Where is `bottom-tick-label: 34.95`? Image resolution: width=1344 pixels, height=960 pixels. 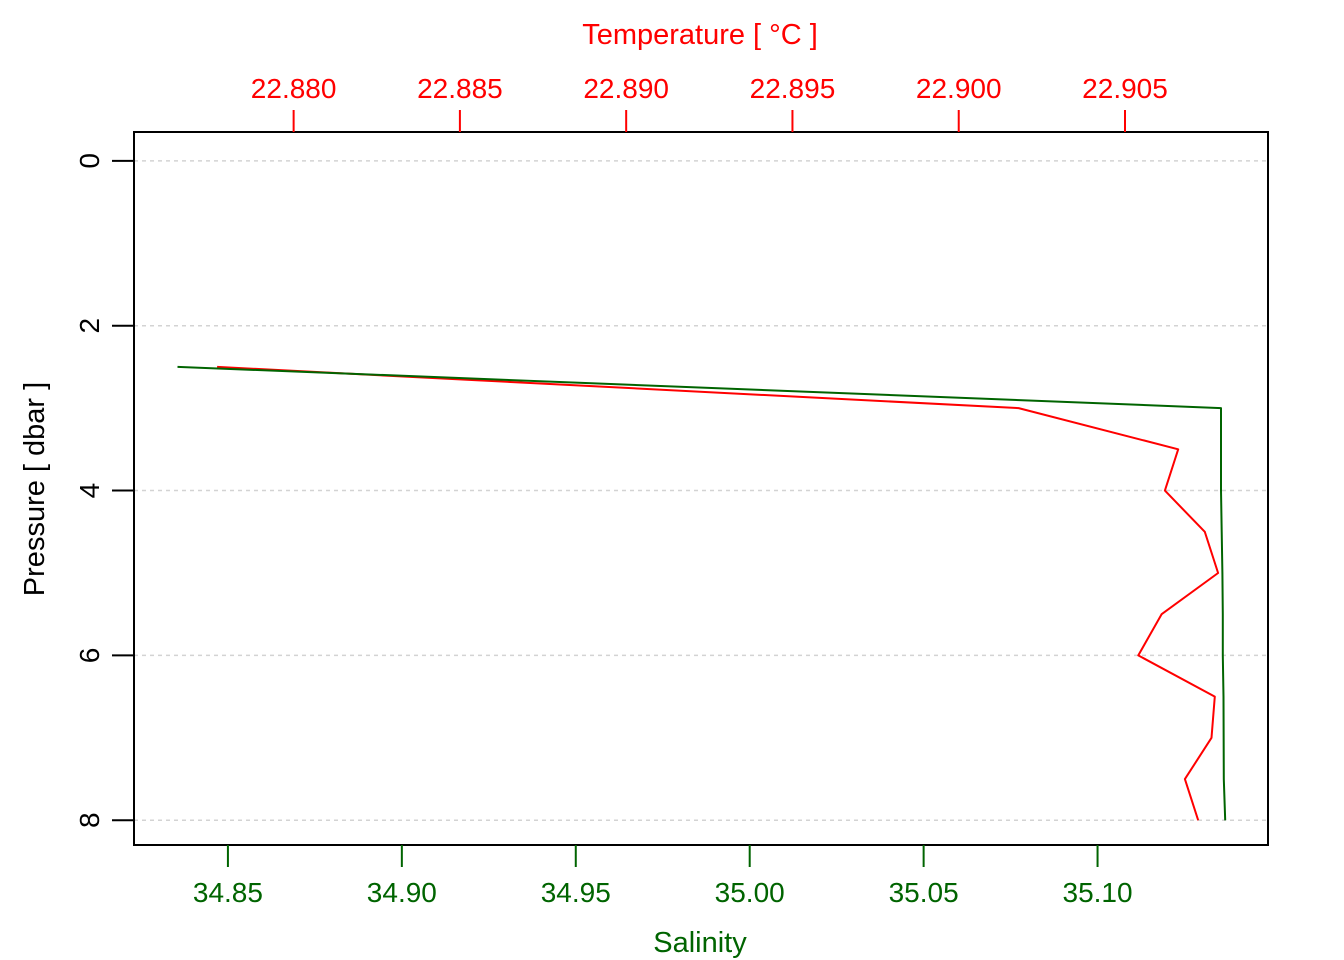 bottom-tick-label: 34.95 is located at coordinates (576, 892).